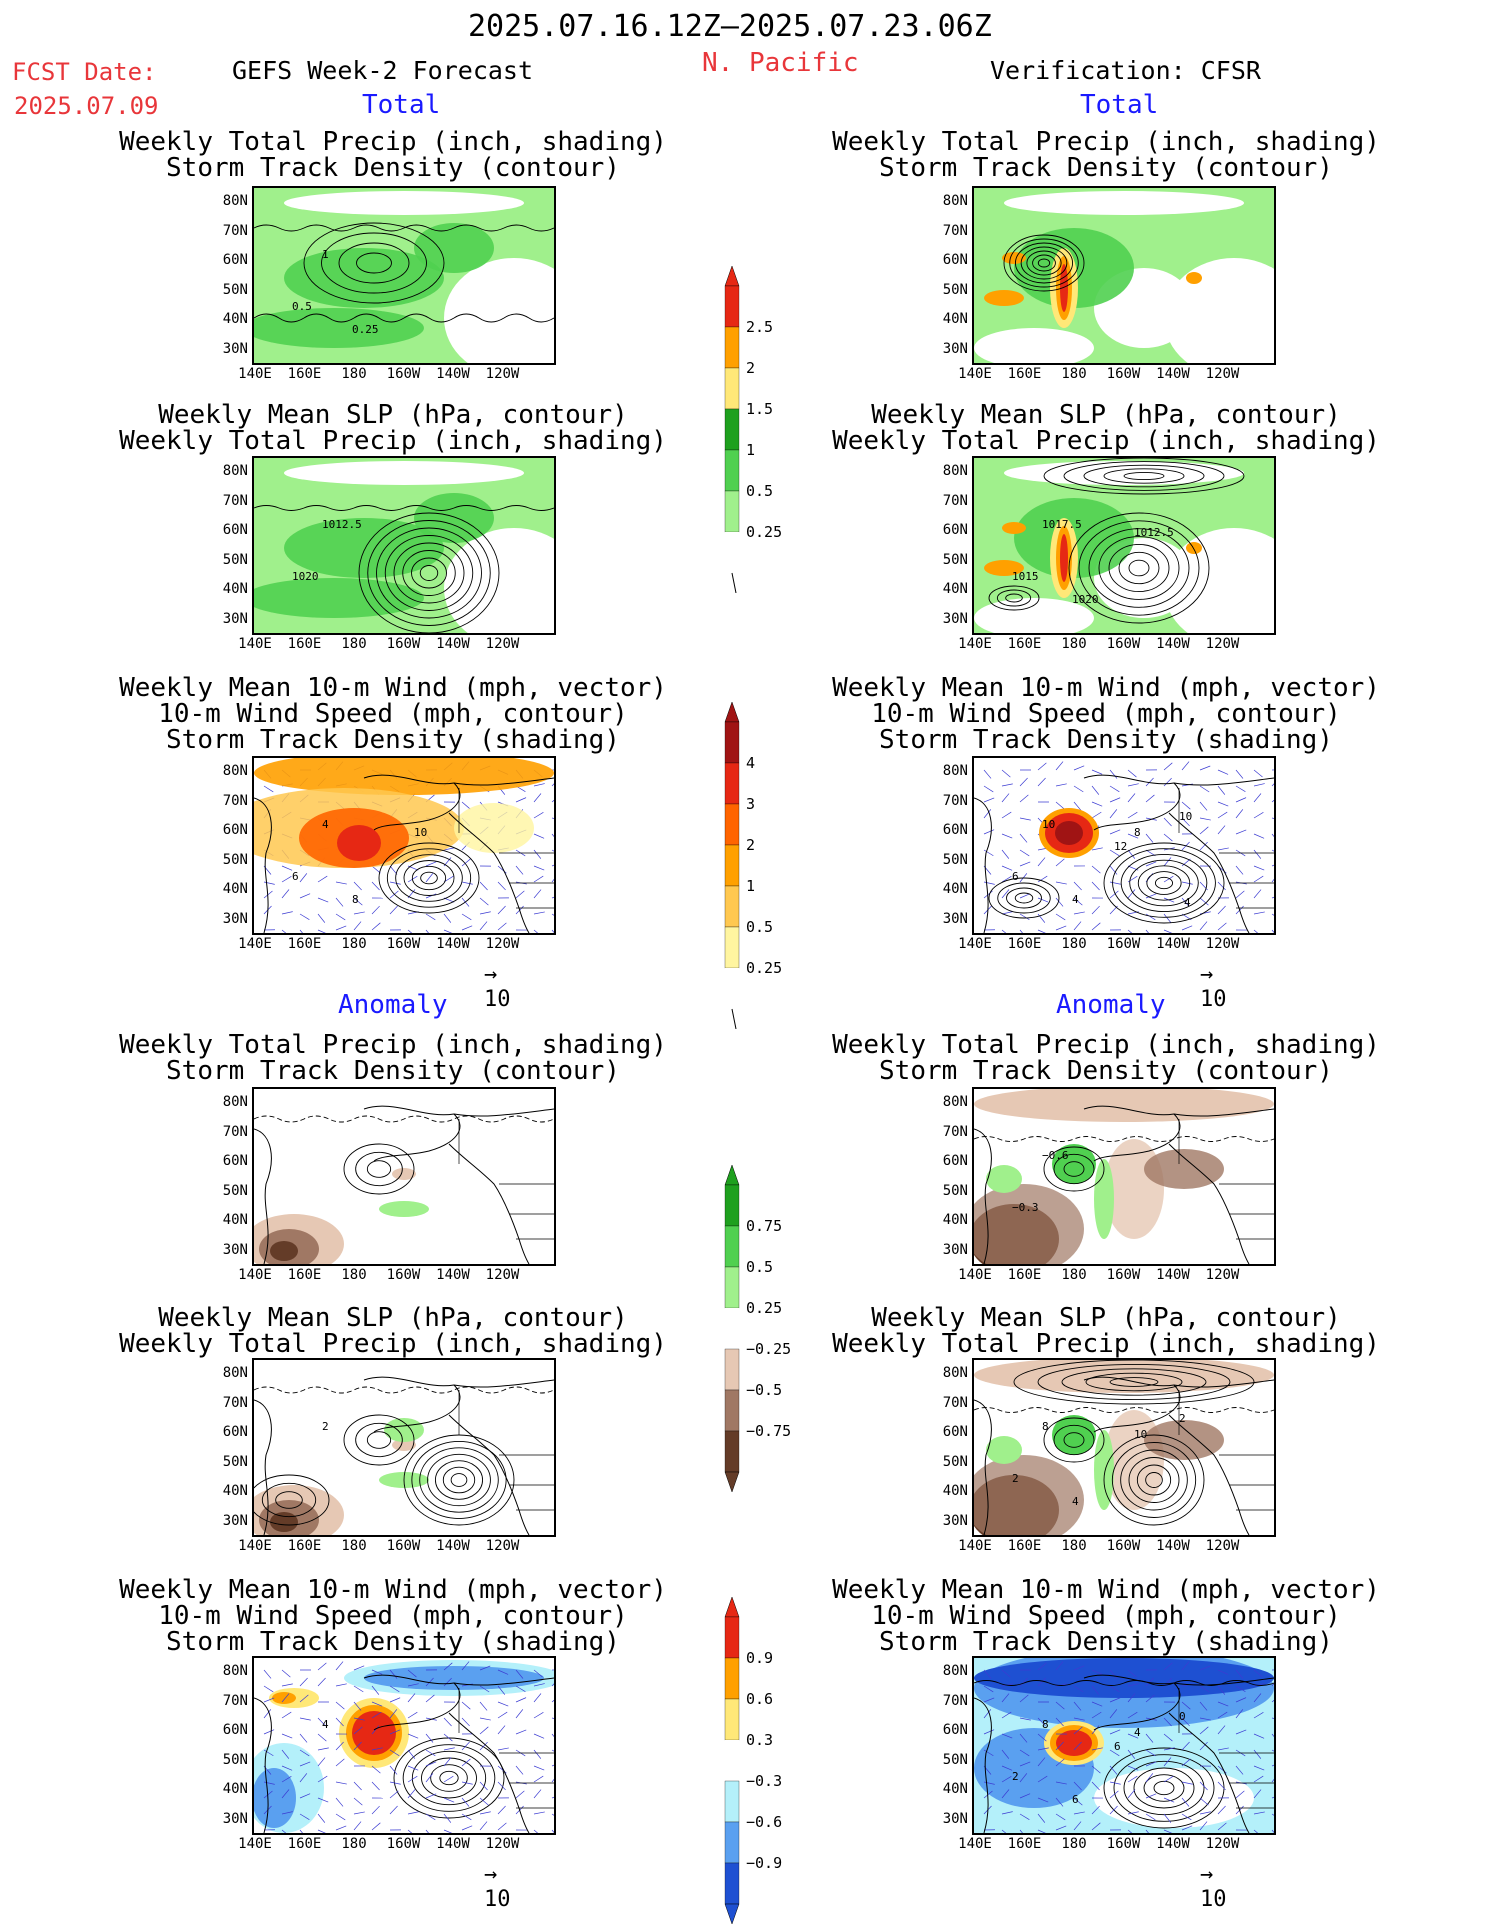 This screenshot has height=1928, width=1487. I want to click on contour-label: 10, so click(1140, 1434).